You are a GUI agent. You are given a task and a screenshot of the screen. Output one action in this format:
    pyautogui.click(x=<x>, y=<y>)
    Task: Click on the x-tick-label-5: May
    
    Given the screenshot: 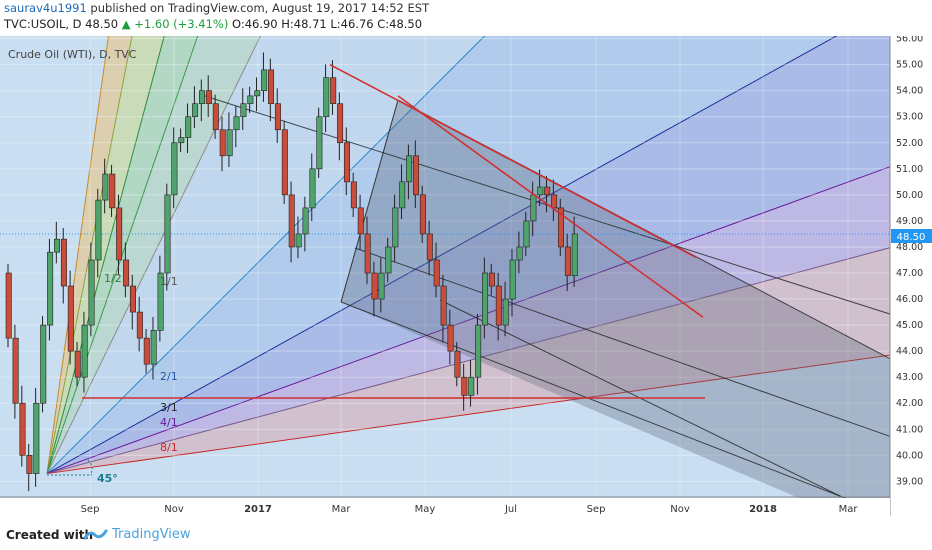 What is the action you would take?
    pyautogui.click(x=425, y=509)
    